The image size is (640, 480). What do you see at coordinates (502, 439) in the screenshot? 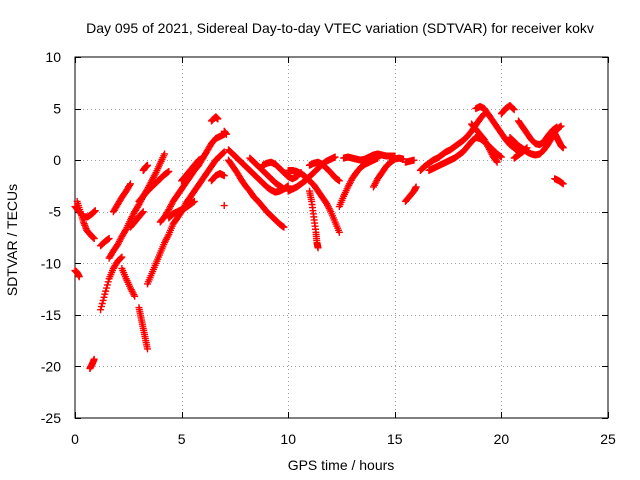
I see `x-tick-label: 20` at bounding box center [502, 439].